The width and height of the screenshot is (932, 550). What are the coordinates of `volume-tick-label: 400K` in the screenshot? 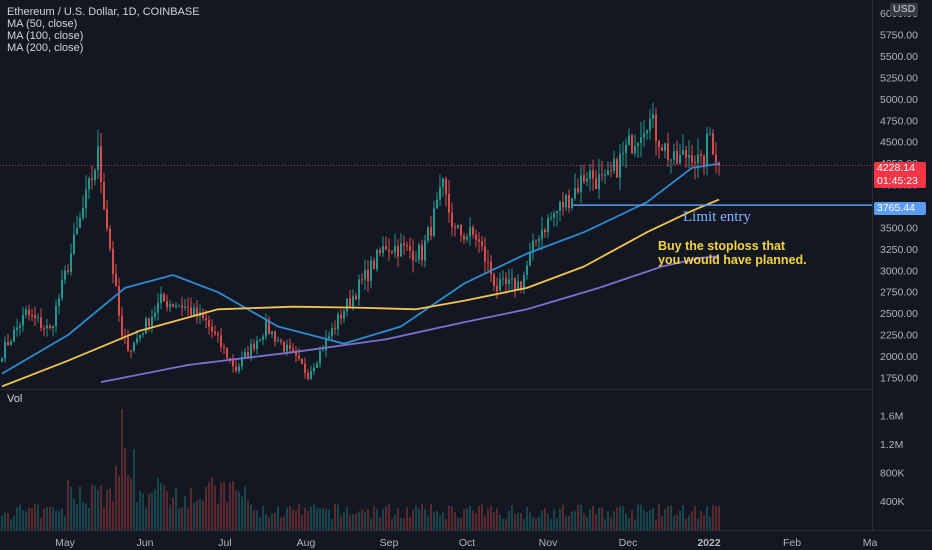 It's located at (892, 502).